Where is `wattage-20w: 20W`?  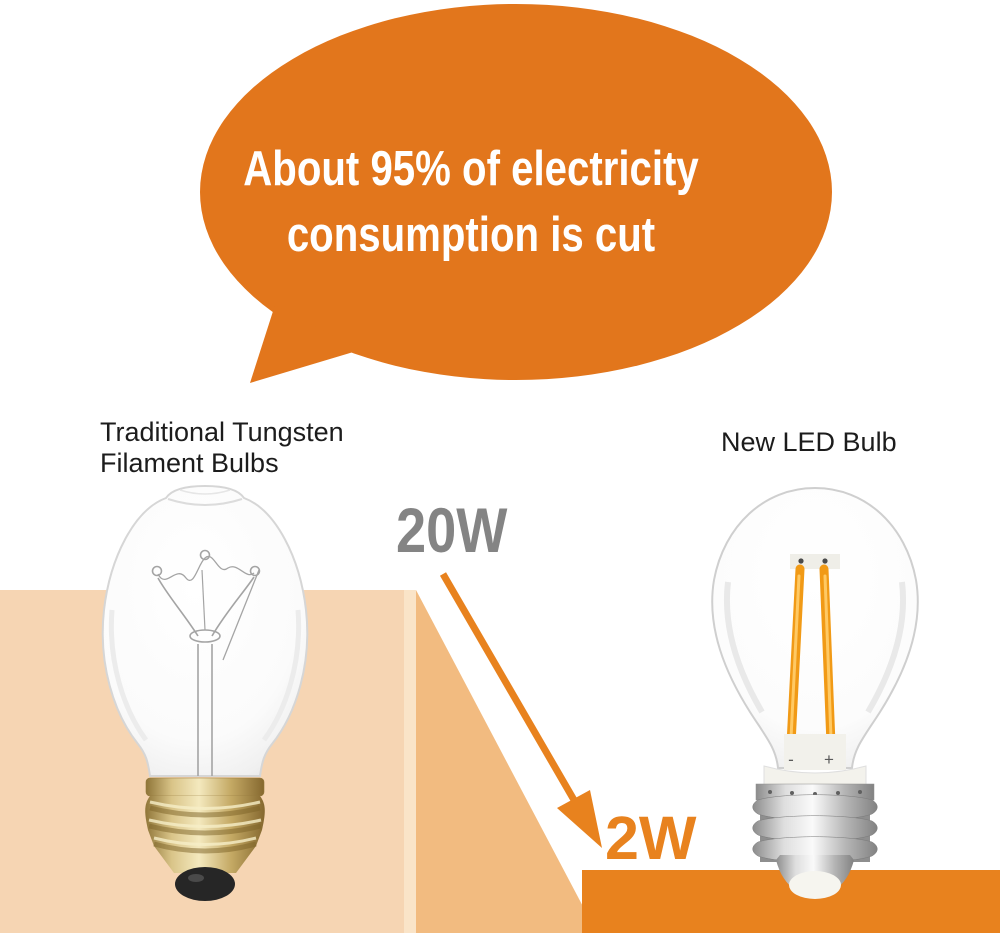
wattage-20w: 20W is located at coordinates (452, 531).